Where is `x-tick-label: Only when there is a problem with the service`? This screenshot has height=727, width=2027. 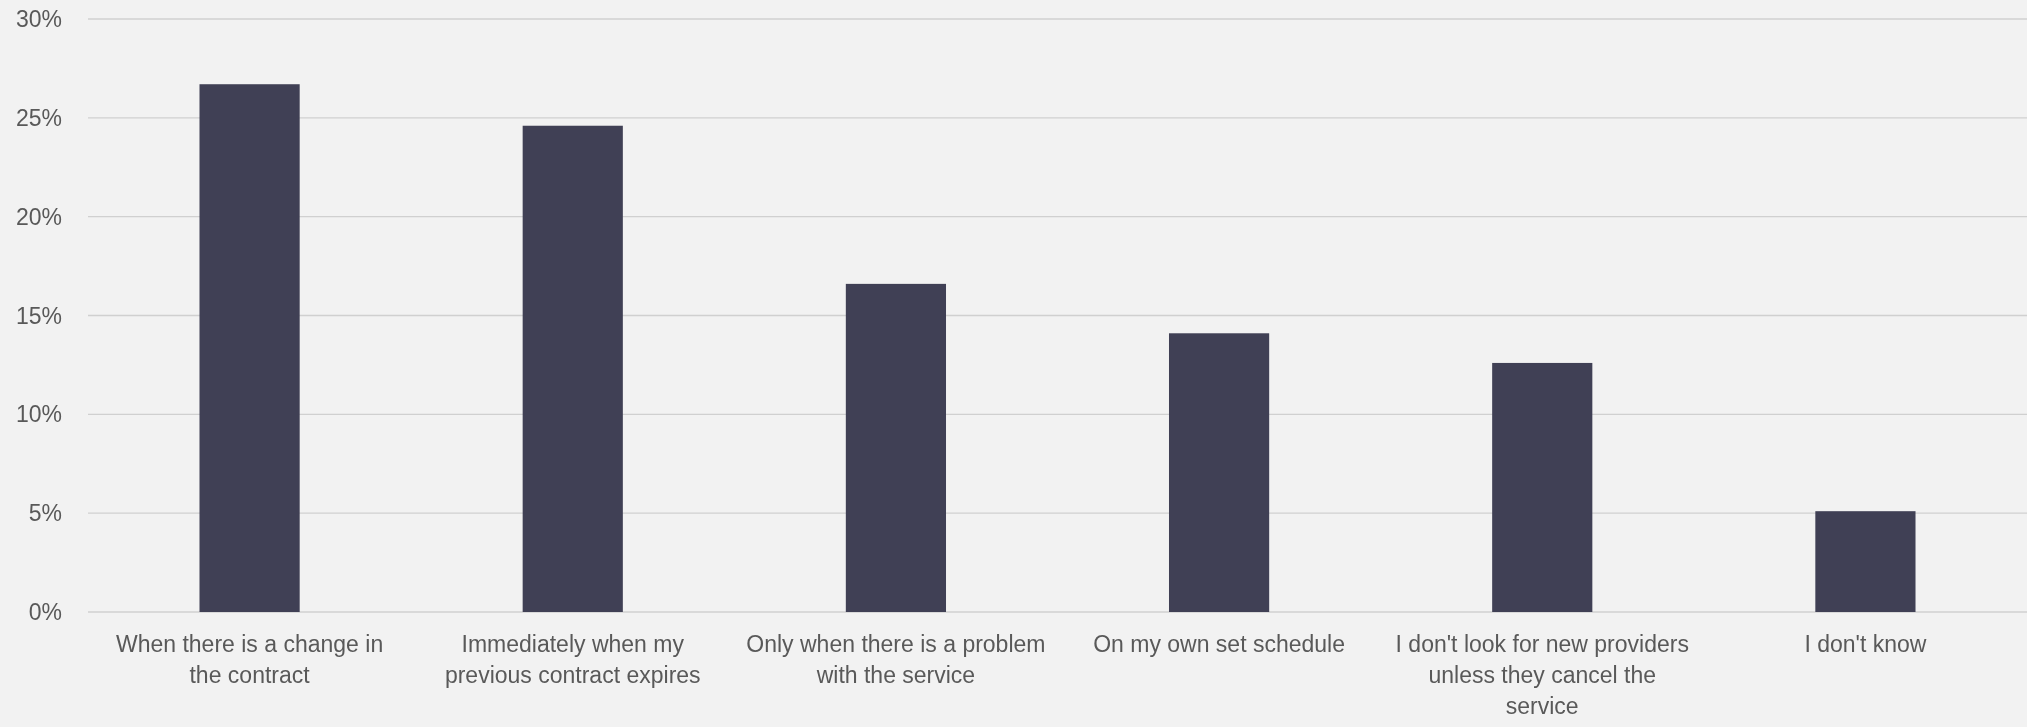 x-tick-label: Only when there is a problem with the service is located at coordinates (896, 659).